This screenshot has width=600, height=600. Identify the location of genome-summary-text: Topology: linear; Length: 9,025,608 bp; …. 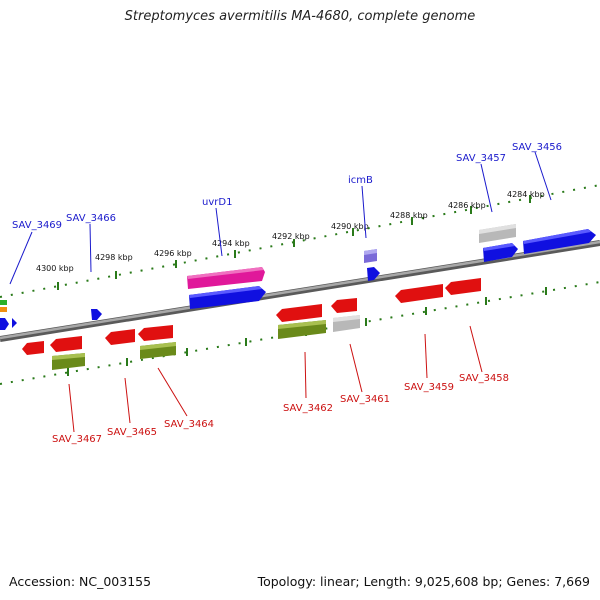
(423, 581).